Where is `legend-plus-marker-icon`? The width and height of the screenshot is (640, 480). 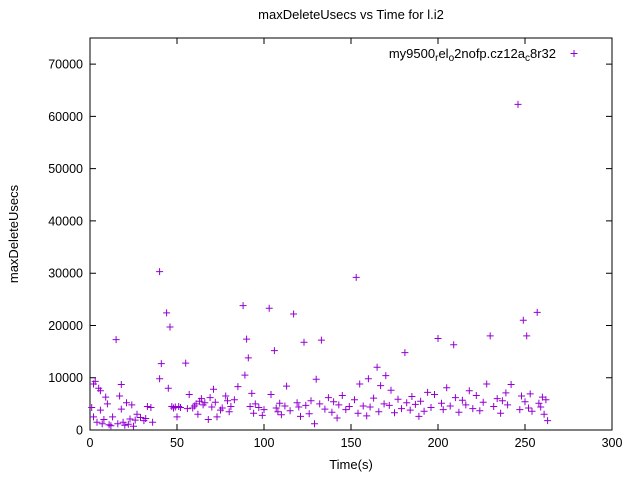
legend-plus-marker-icon is located at coordinates (574, 53).